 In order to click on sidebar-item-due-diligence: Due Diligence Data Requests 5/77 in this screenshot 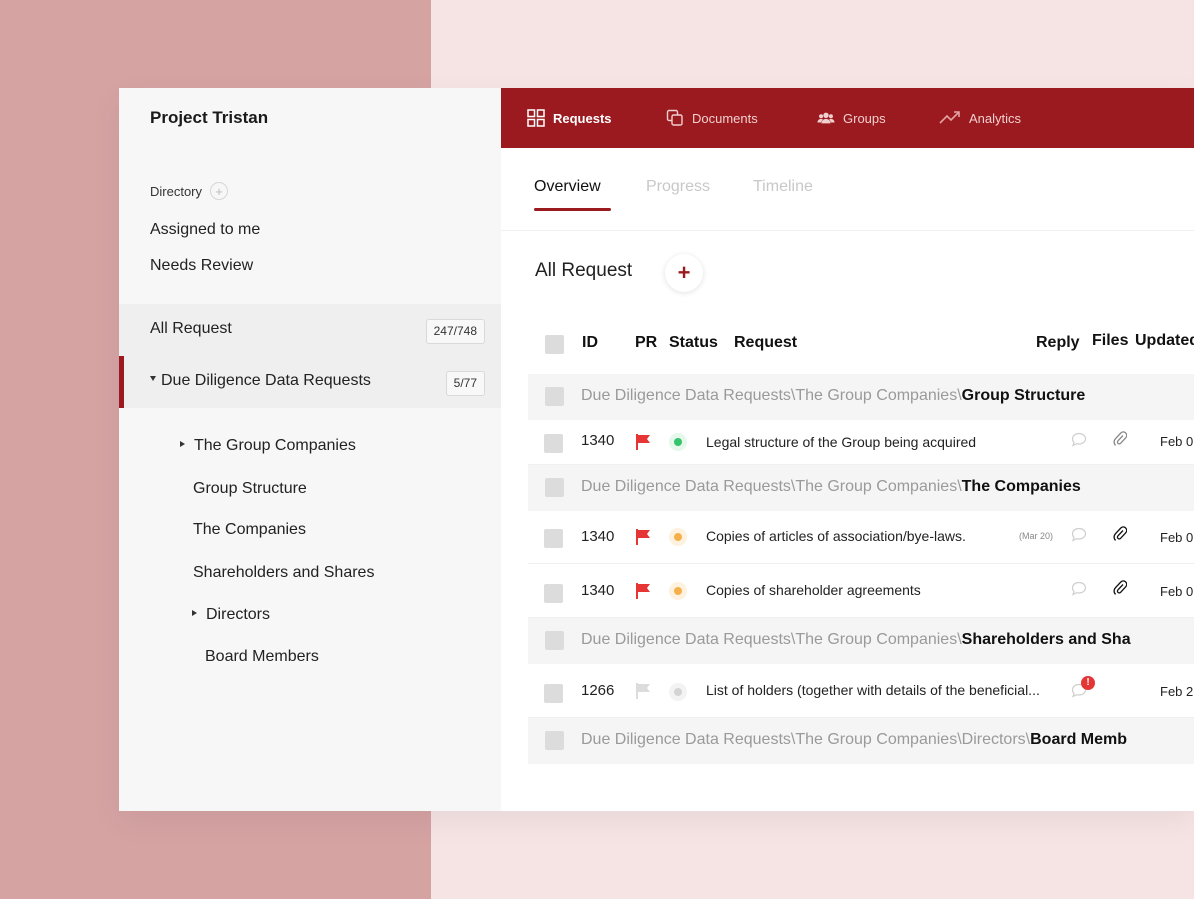, I will do `click(310, 382)`.